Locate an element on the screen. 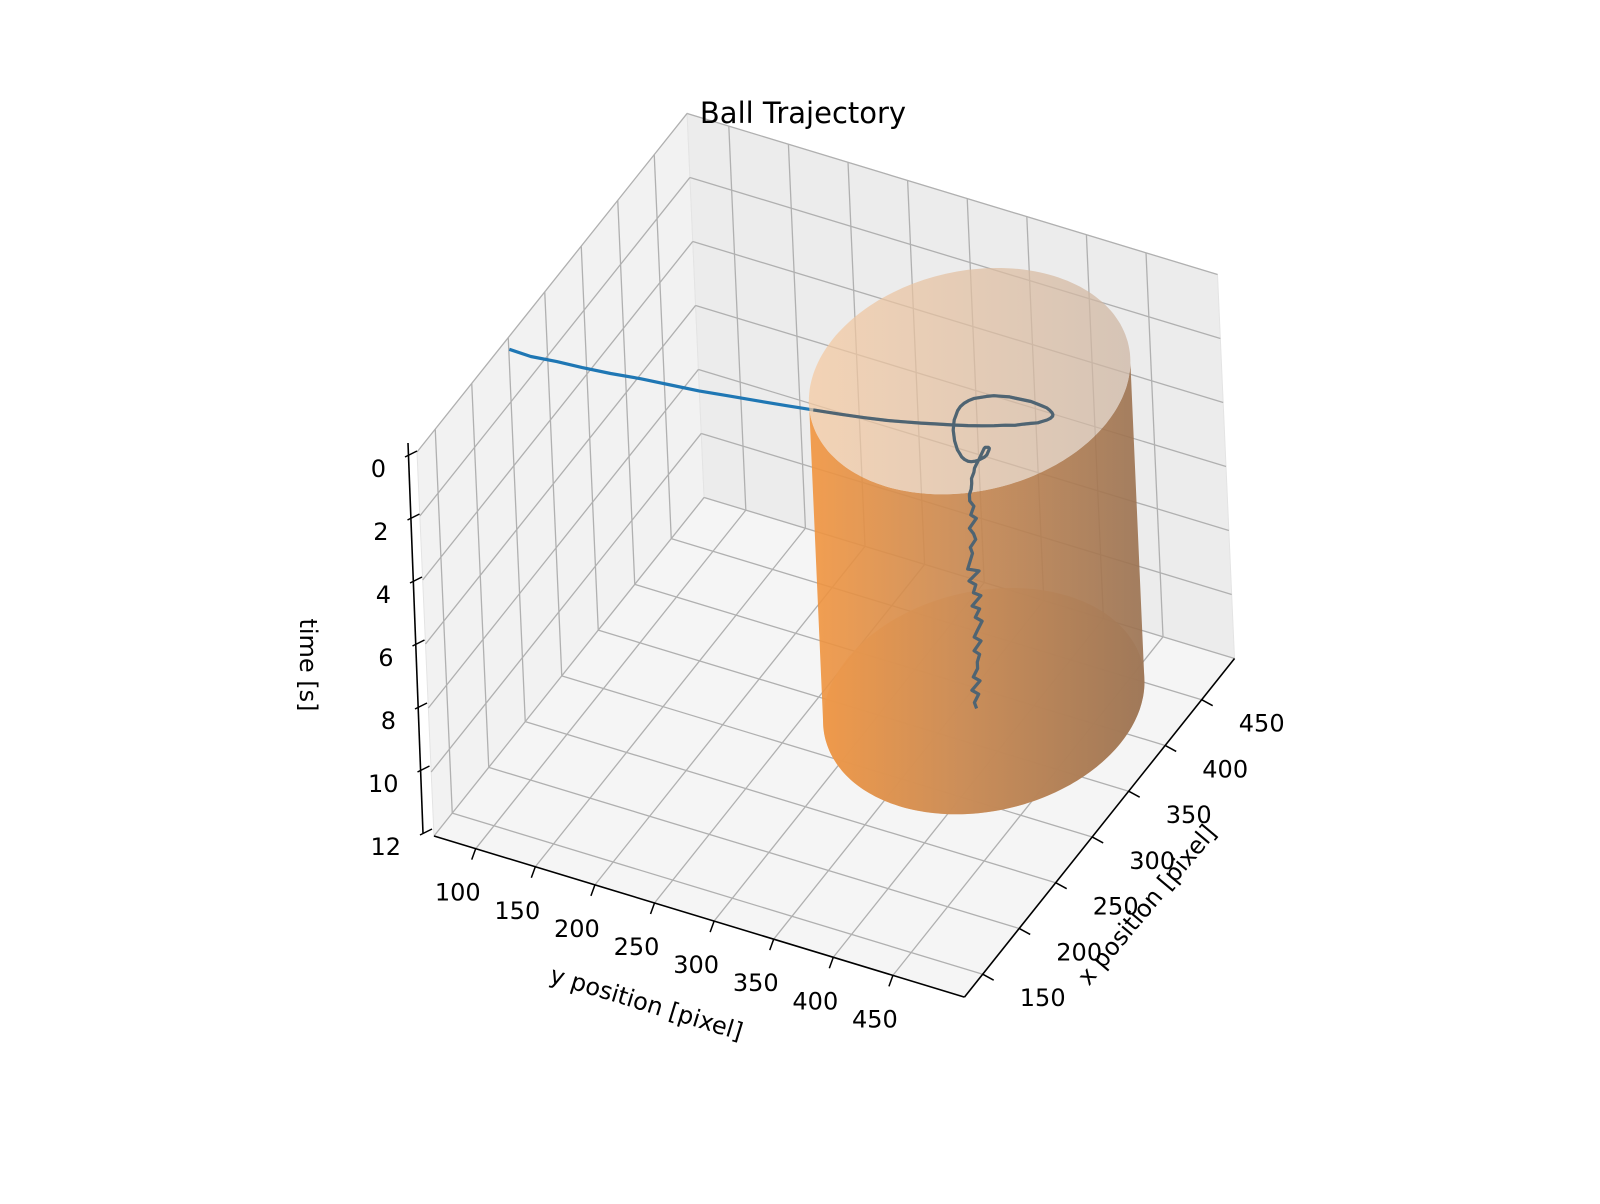 This screenshot has height=1204, width=1600. y-tick-label: 250 is located at coordinates (637, 947).